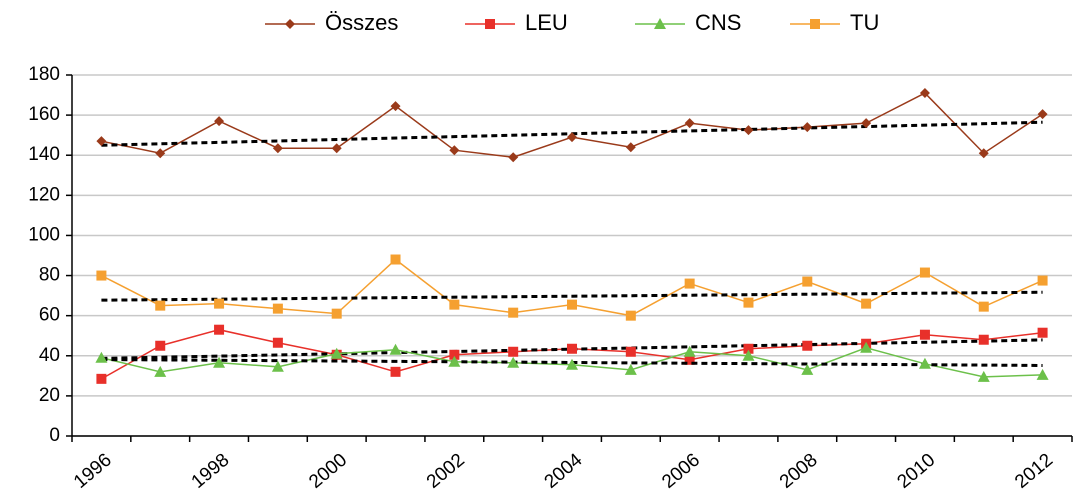 The width and height of the screenshot is (1076, 502). What do you see at coordinates (54, 435) in the screenshot?
I see `y-tick-label: 0` at bounding box center [54, 435].